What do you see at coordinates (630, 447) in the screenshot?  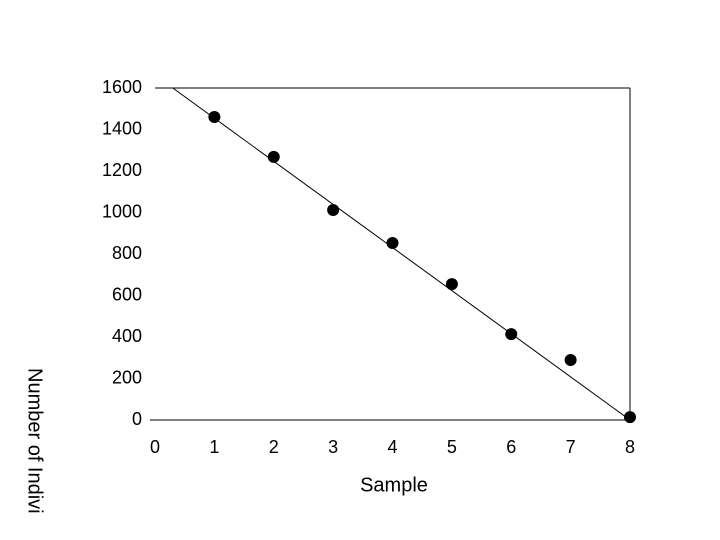 I see `x-tick-label: 8` at bounding box center [630, 447].